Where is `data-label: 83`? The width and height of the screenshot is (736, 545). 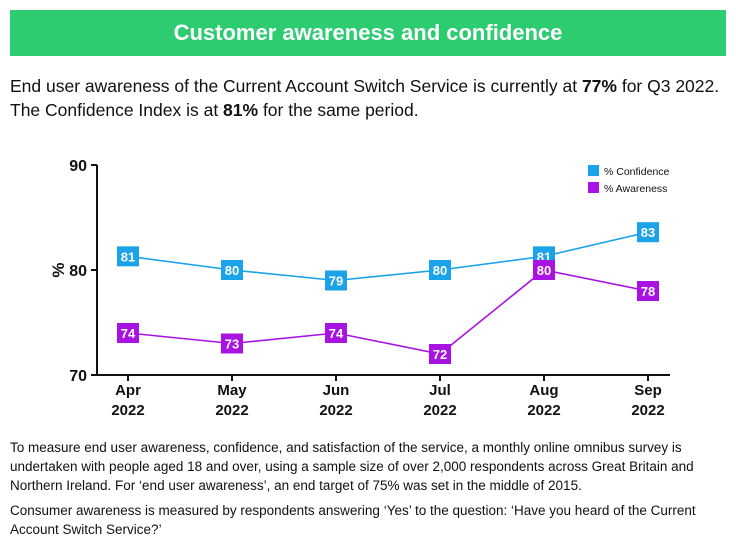
data-label: 83 is located at coordinates (648, 232).